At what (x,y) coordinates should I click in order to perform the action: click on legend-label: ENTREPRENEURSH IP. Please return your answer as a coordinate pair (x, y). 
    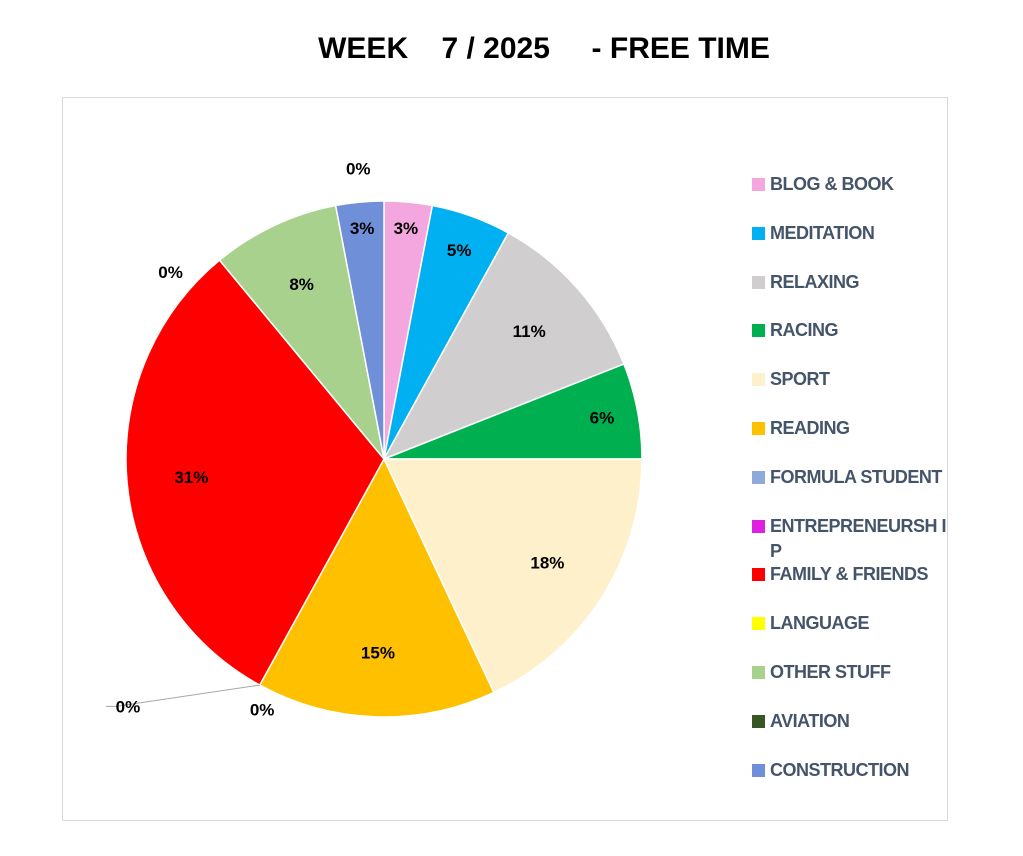
    Looking at the image, I should click on (858, 538).